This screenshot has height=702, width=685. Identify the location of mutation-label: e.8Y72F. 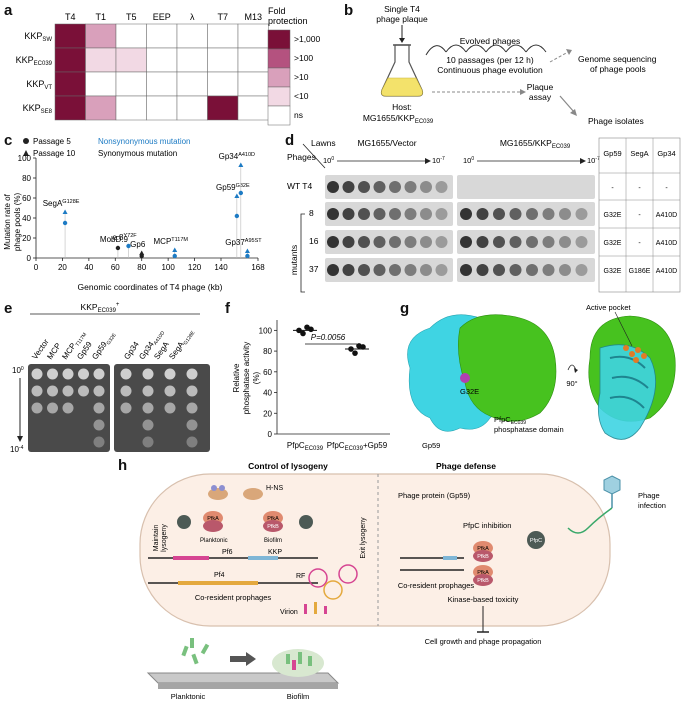
(124, 237).